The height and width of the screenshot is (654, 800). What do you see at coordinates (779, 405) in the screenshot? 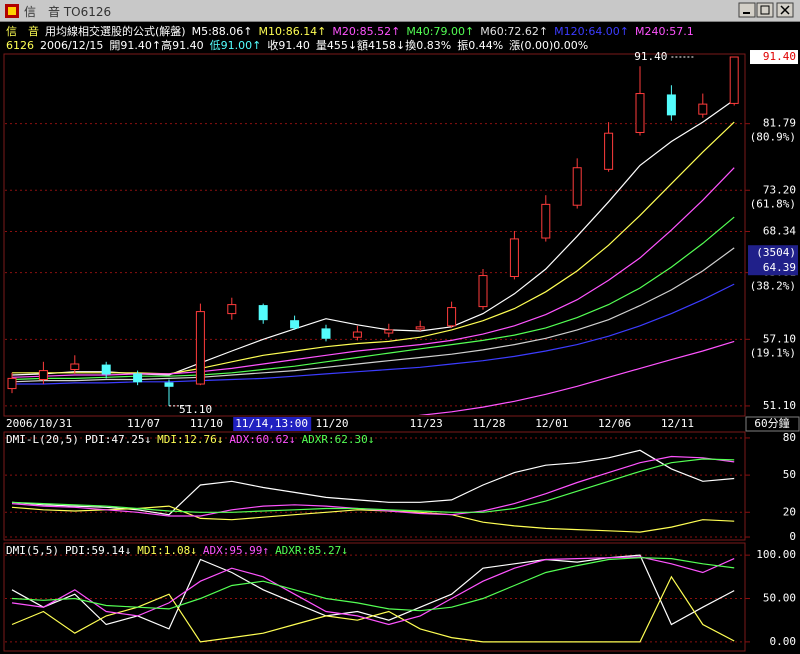
I see `y-tick-label: 51.10` at bounding box center [779, 405].